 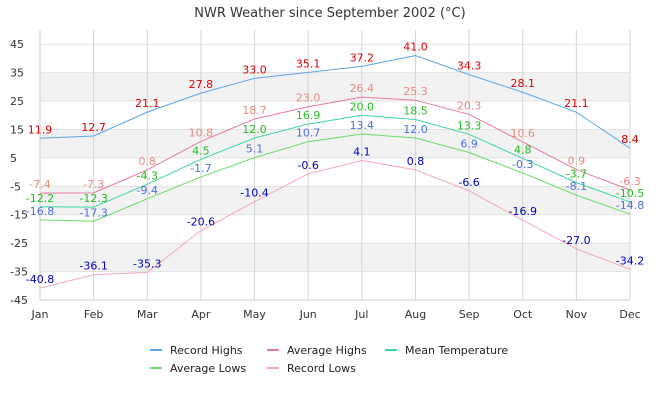 What do you see at coordinates (456, 350) in the screenshot?
I see `legend-item-label: Mean Temperature` at bounding box center [456, 350].